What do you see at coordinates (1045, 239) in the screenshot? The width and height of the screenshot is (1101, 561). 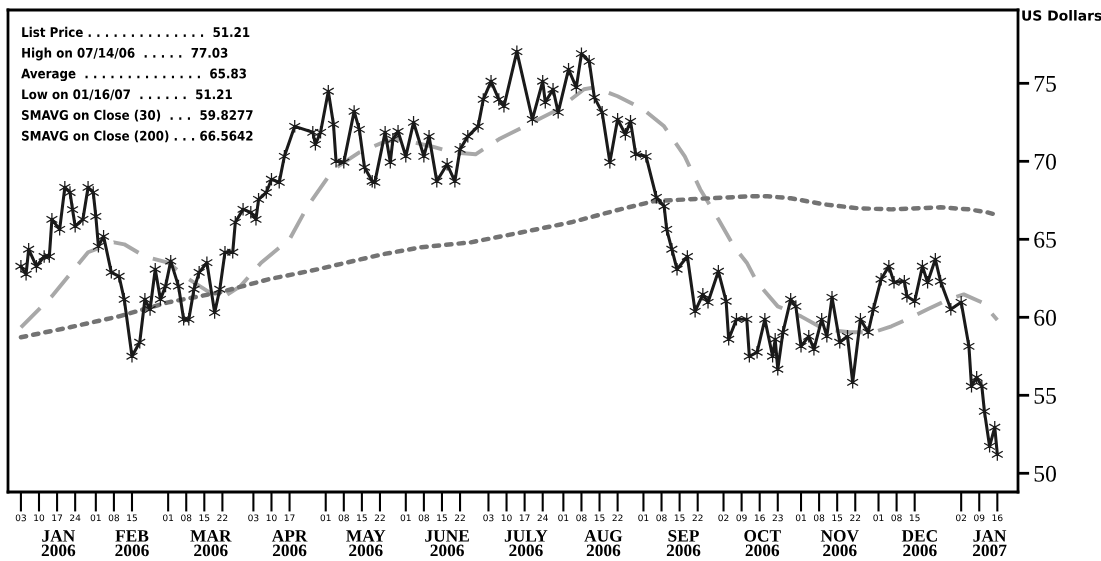 I see `y-tick-label: 65` at bounding box center [1045, 239].